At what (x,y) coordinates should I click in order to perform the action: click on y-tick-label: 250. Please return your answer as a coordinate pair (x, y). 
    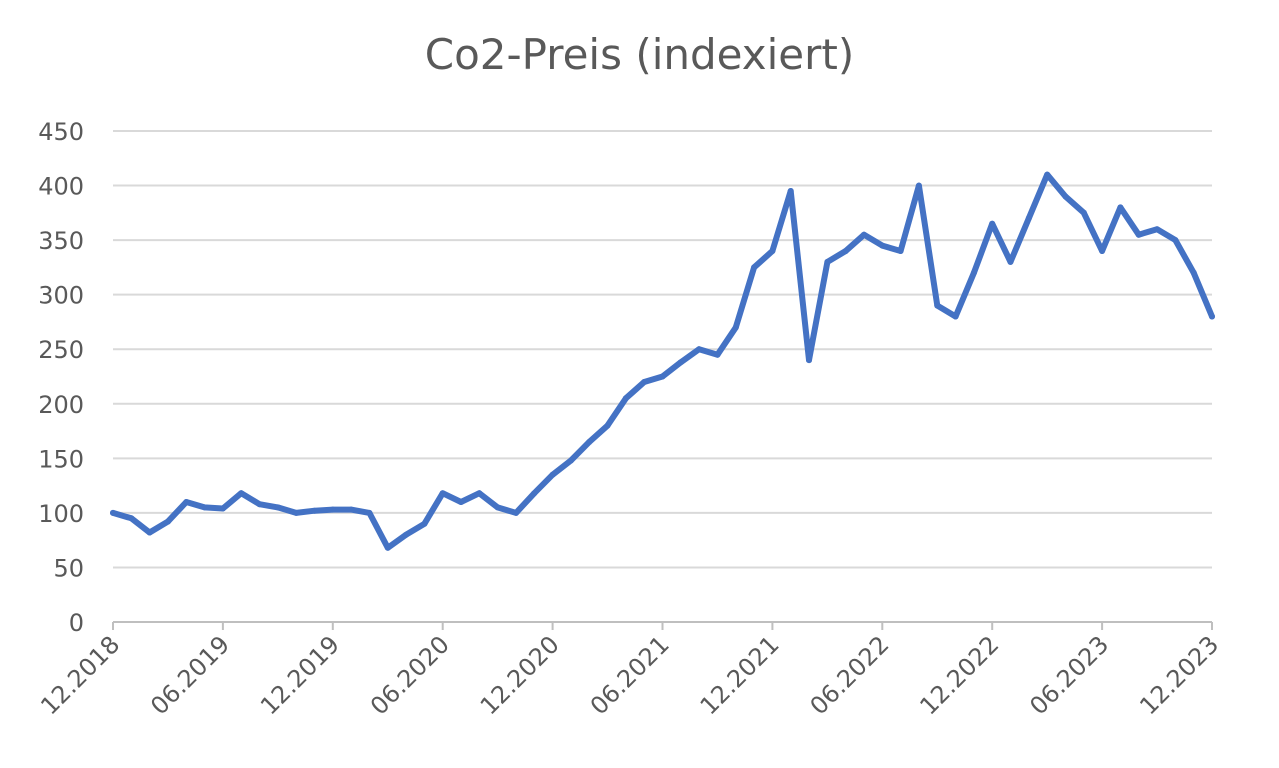
    Looking at the image, I should click on (61, 350).